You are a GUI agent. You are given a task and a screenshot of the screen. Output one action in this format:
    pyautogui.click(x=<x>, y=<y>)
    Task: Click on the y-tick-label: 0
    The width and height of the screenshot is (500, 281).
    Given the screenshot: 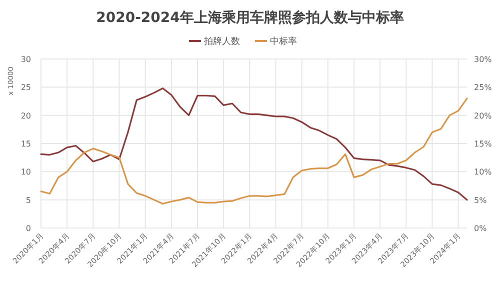 What is the action you would take?
    pyautogui.click(x=28, y=228)
    